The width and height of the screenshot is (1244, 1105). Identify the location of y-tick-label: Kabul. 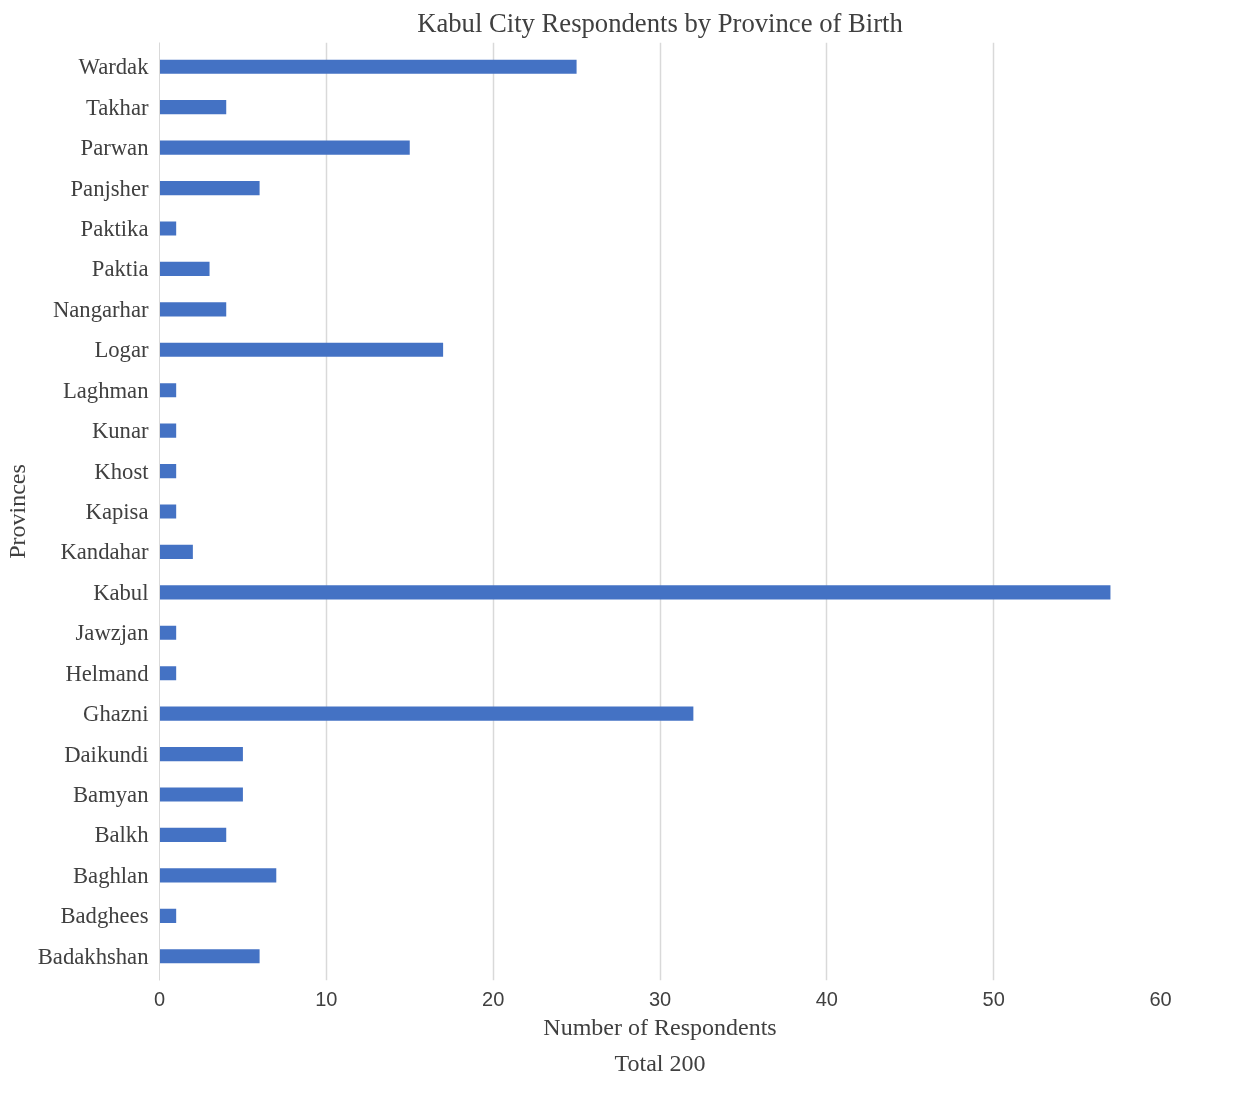
(121, 592).